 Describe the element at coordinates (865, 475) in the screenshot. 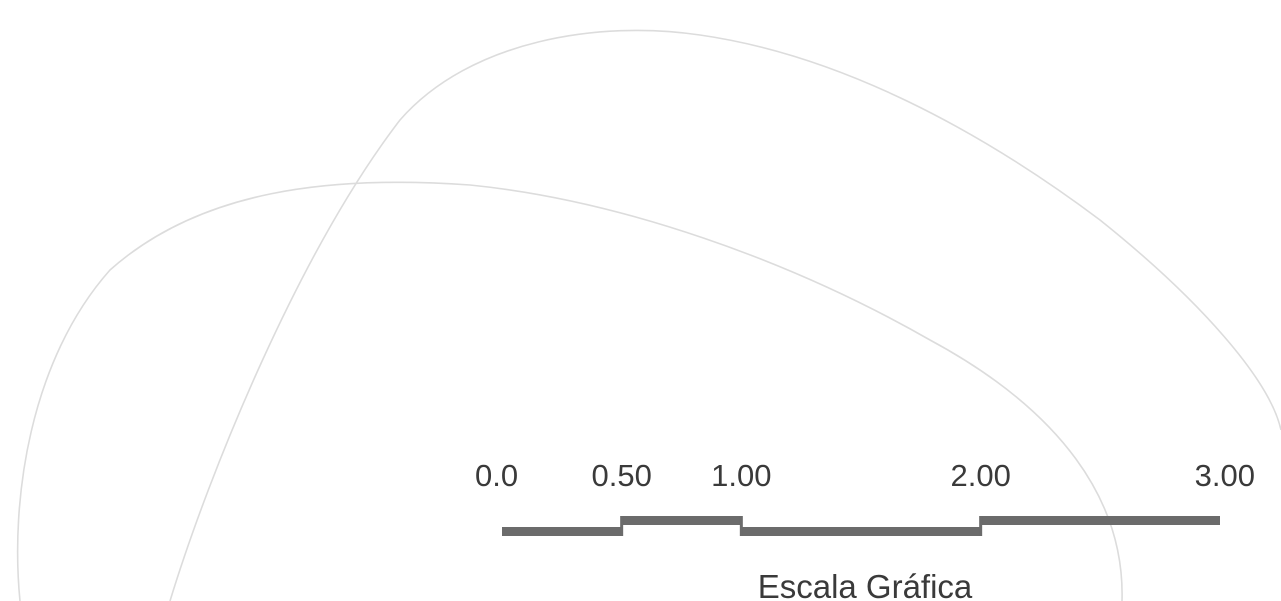

I see `scale-tick-labels: 0.0 0.50 1.00 2.00 3.00` at that location.